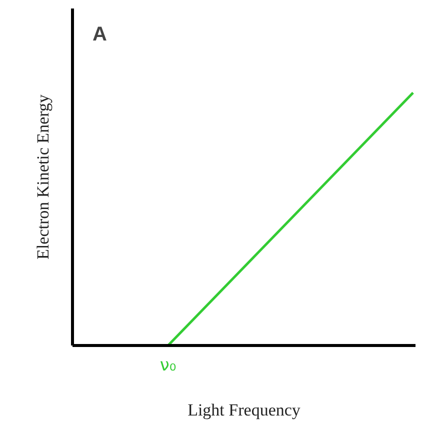  Describe the element at coordinates (244, 410) in the screenshot. I see `x-axis-title: Light Frequency` at that location.